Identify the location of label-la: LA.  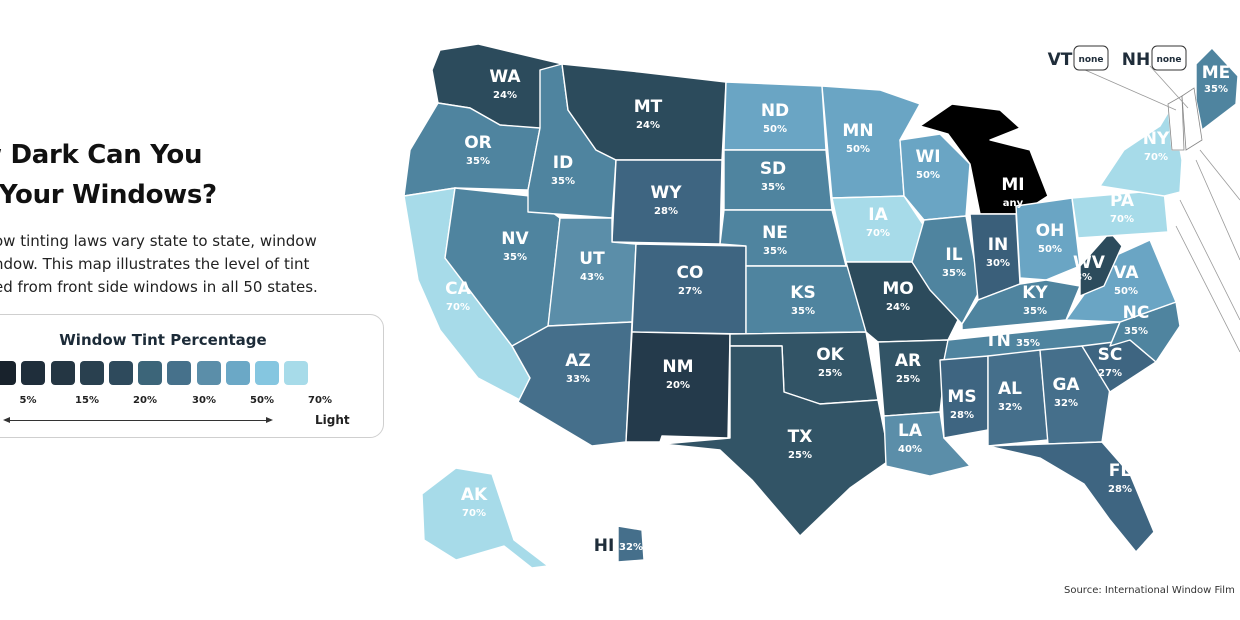
(910, 431).